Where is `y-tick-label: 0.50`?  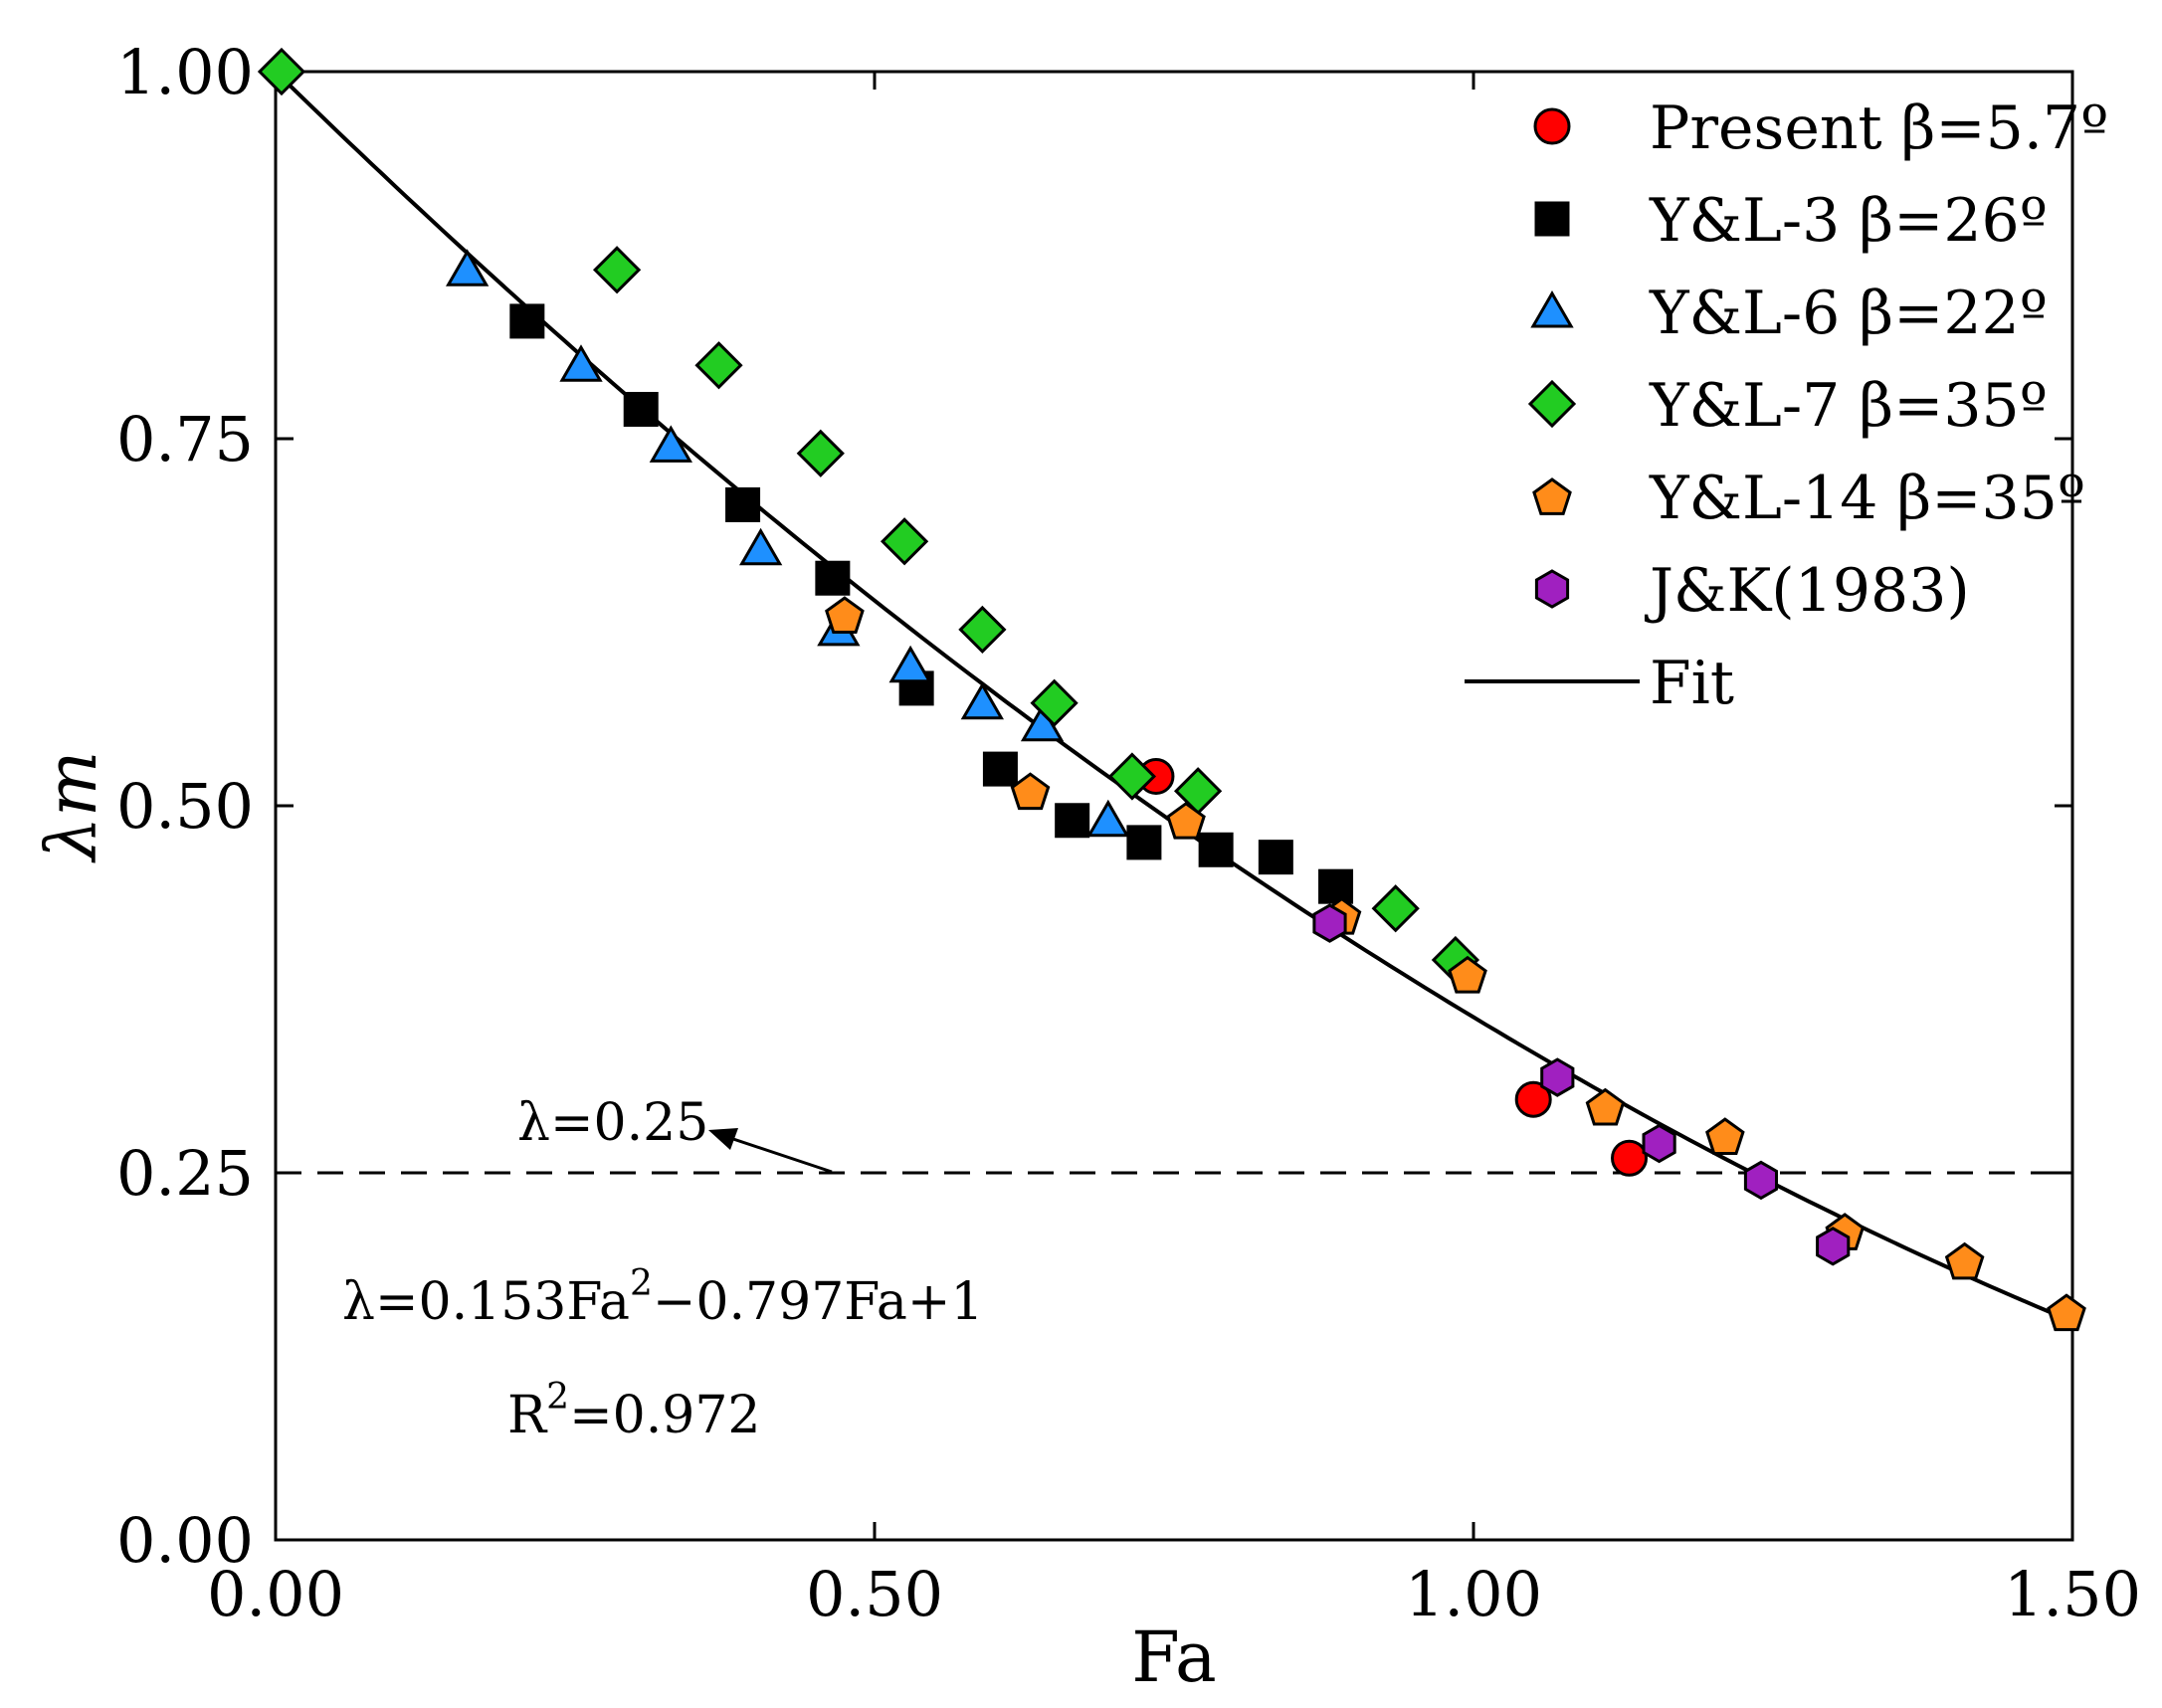
y-tick-label: 0.50 is located at coordinates (185, 806).